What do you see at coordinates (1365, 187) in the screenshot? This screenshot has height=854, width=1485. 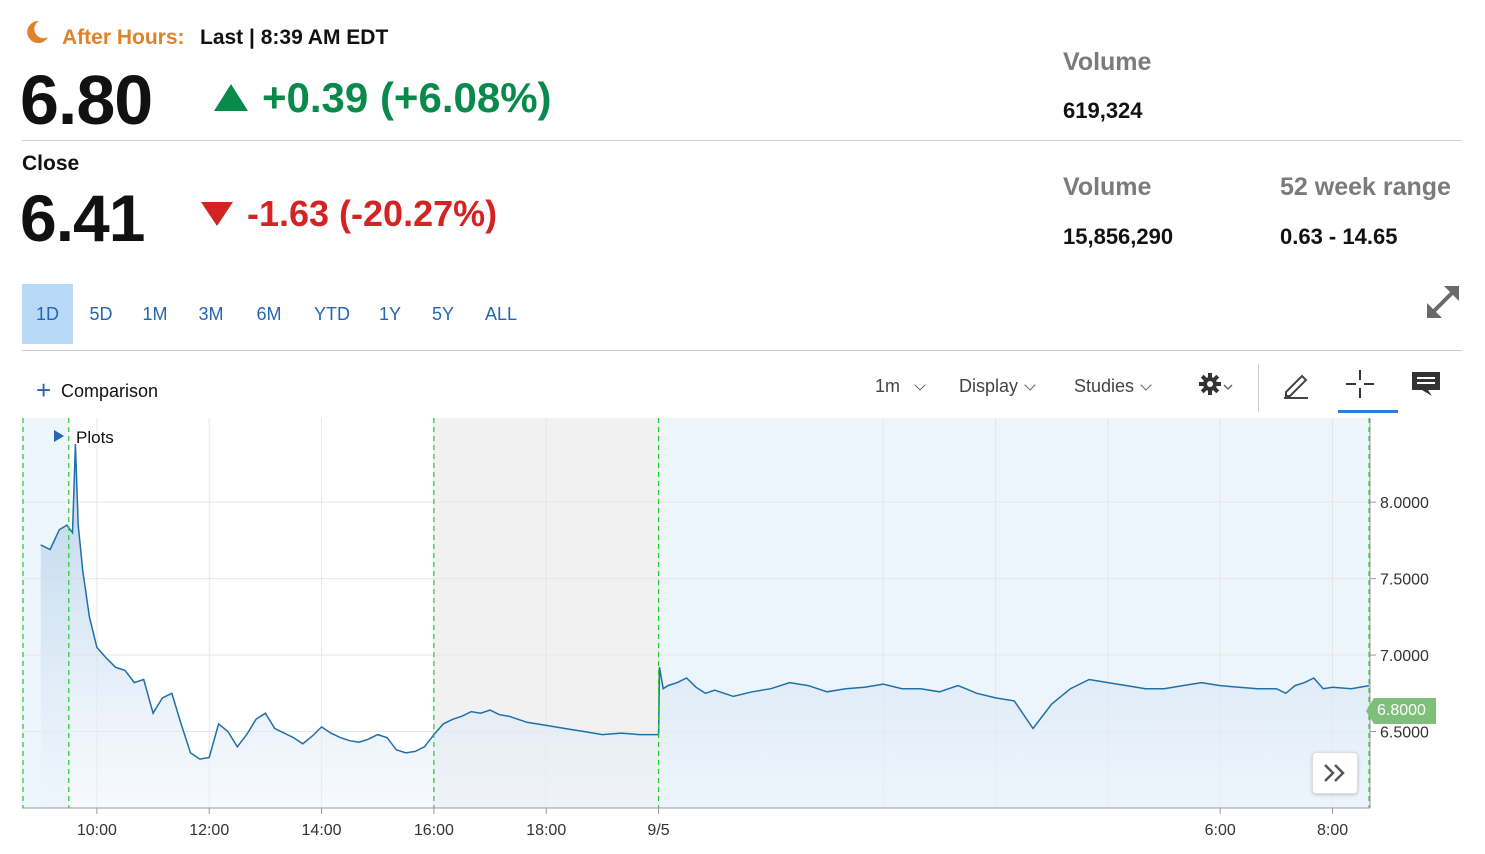 I see `range-label: 52 week range` at bounding box center [1365, 187].